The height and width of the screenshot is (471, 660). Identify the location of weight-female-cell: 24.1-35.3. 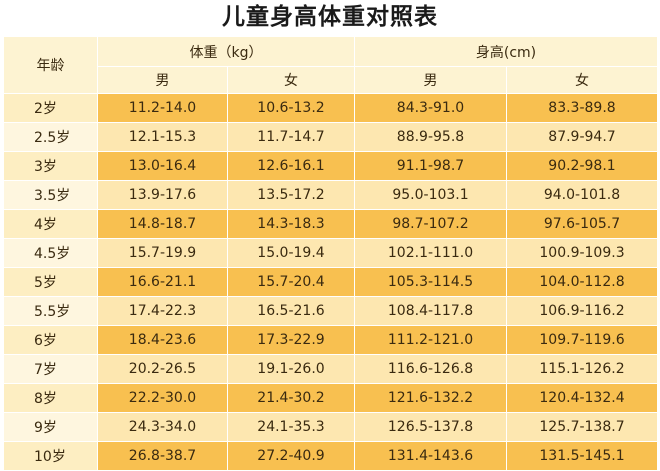
(291, 427).